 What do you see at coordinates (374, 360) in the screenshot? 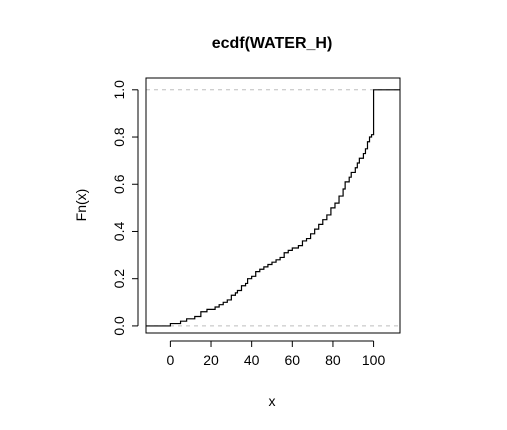
I see `x-tick-label: 100` at bounding box center [374, 360].